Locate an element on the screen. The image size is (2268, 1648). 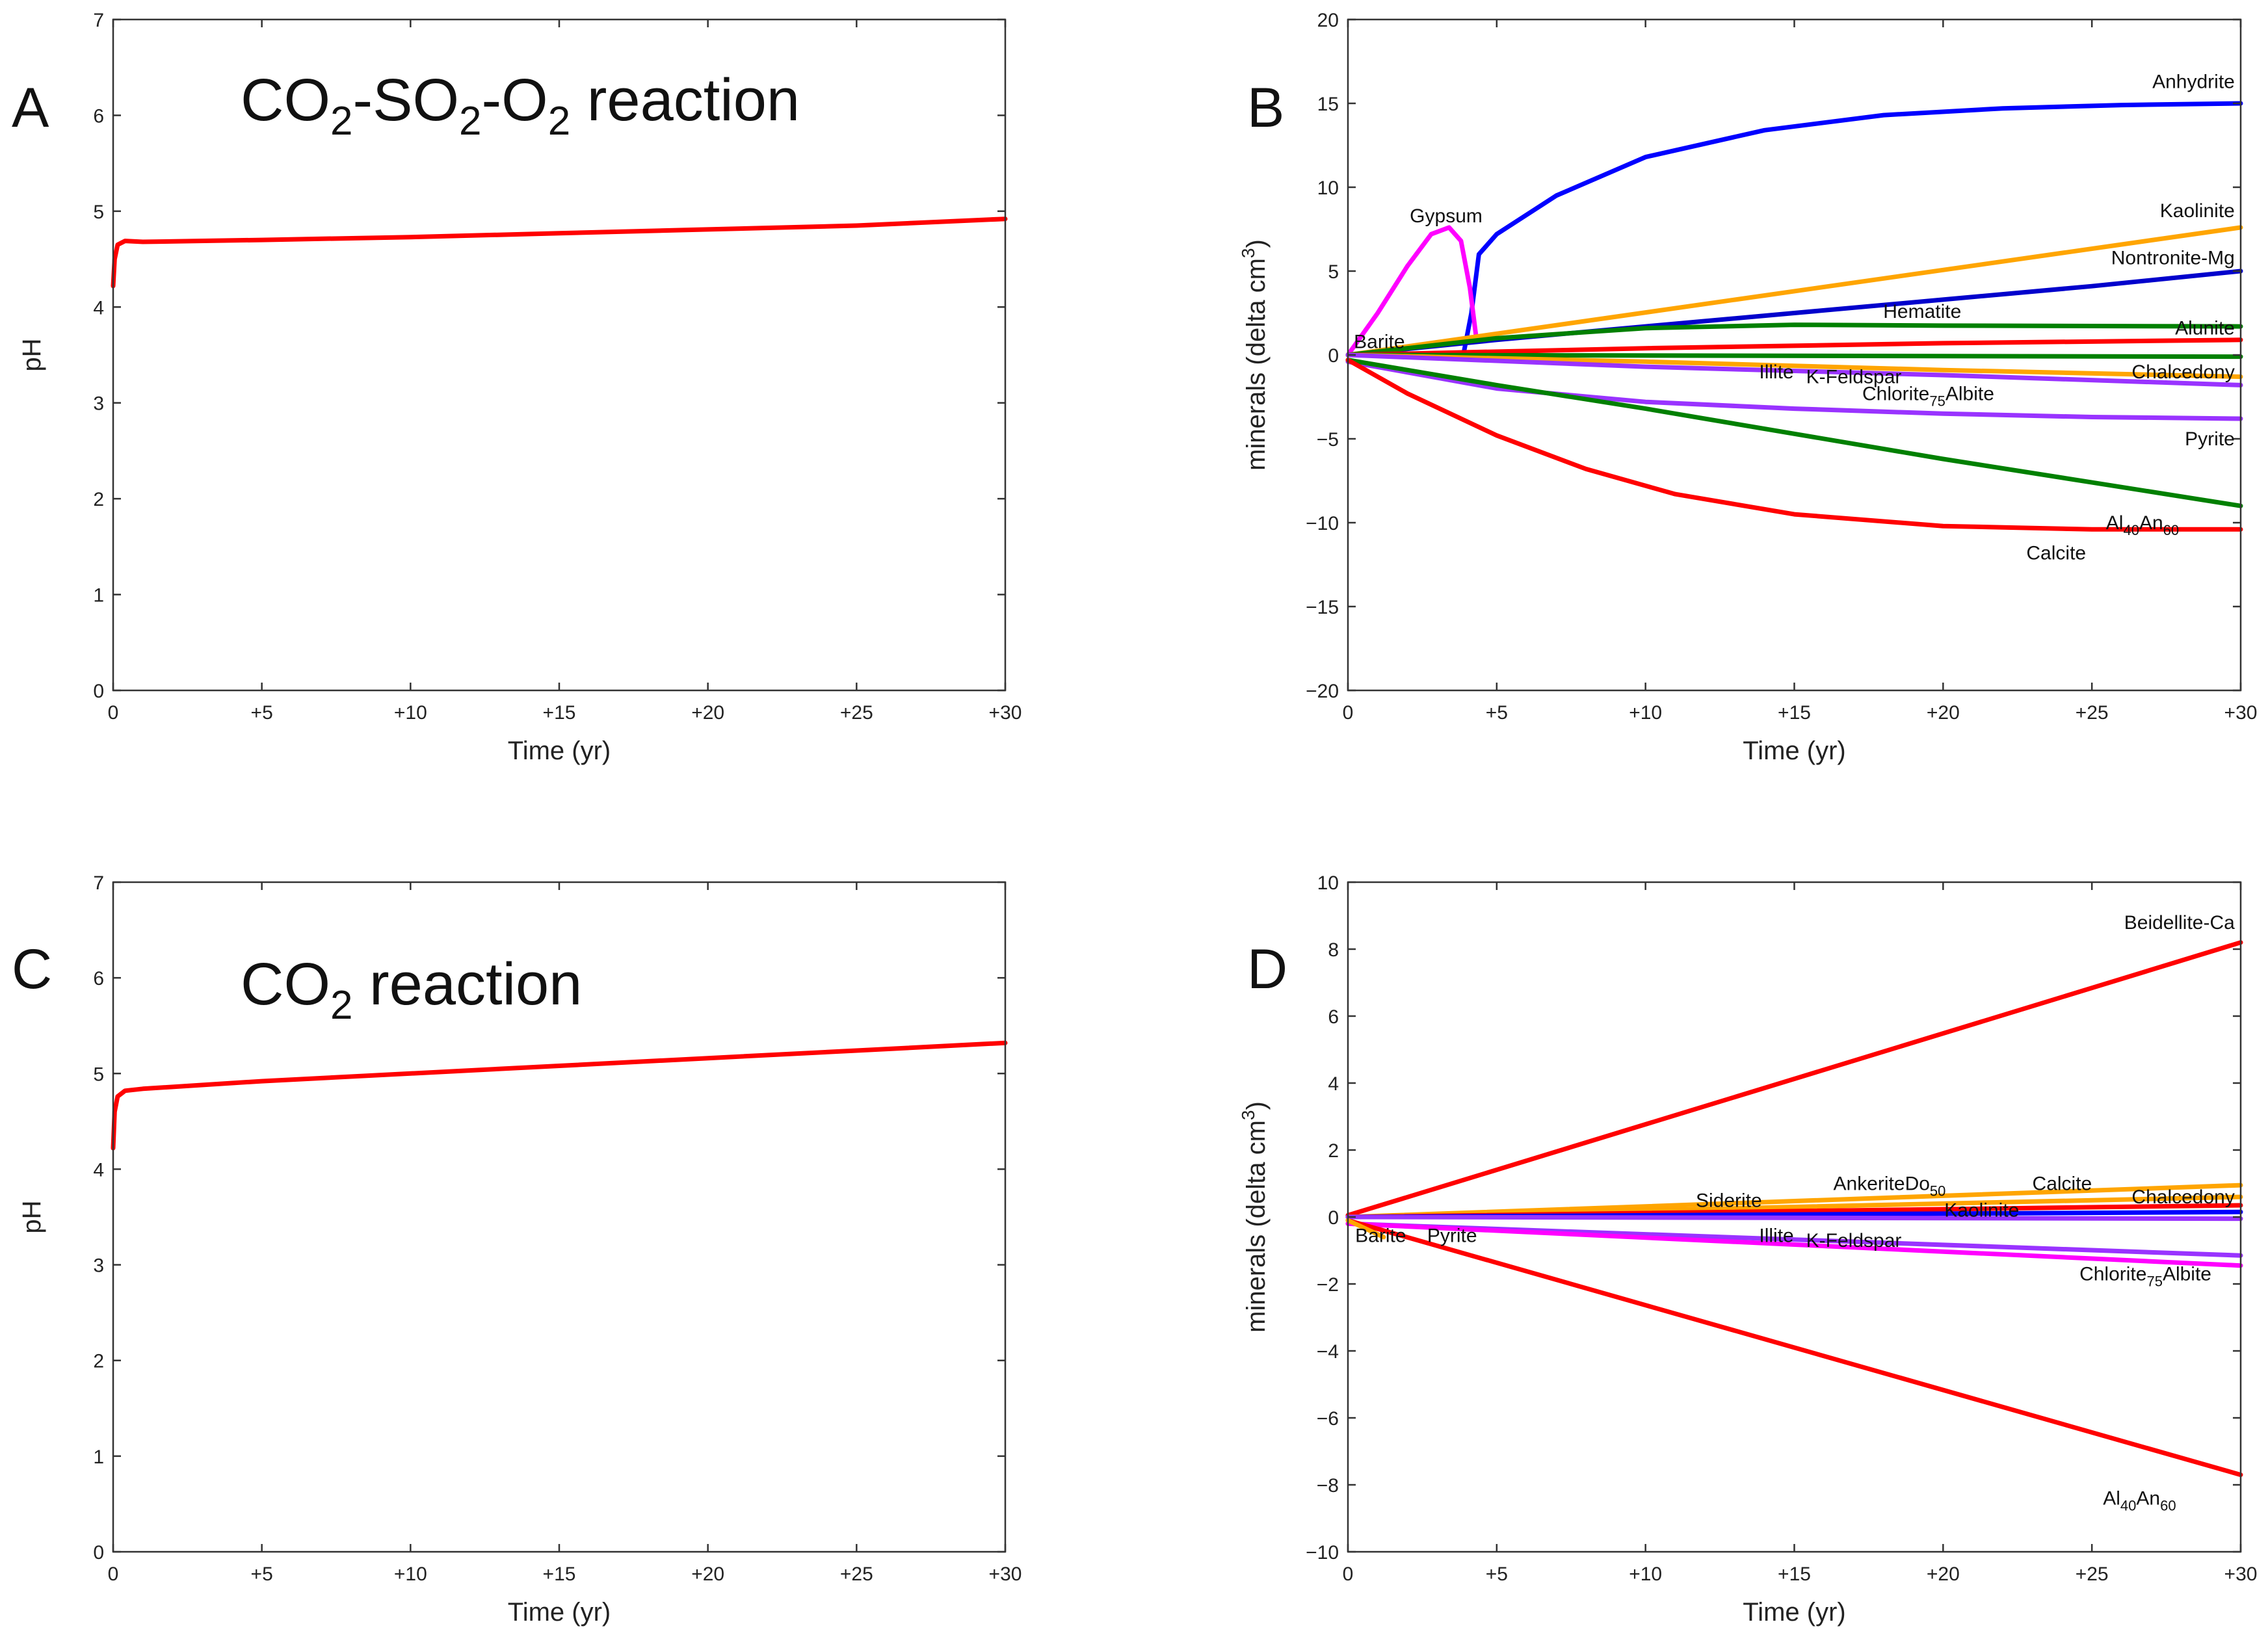
panel-c-series-ph is located at coordinates (559, 1095).